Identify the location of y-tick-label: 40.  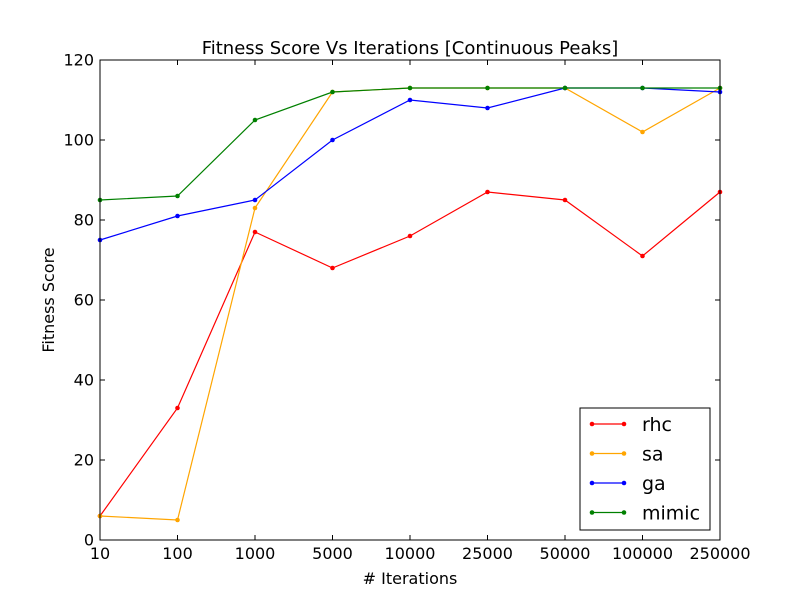
(84, 380).